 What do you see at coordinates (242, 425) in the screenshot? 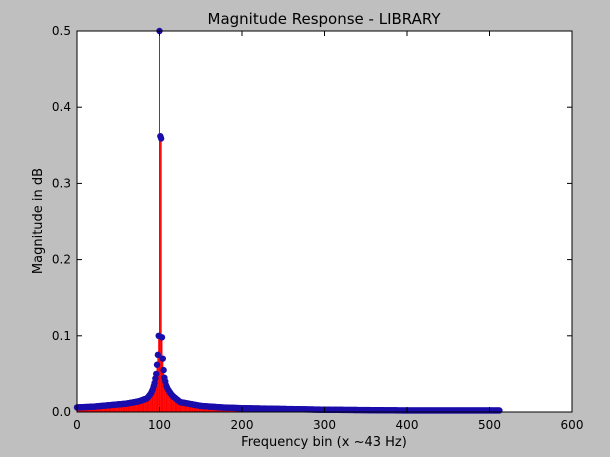
I see `x-tick-label: 200` at bounding box center [242, 425].